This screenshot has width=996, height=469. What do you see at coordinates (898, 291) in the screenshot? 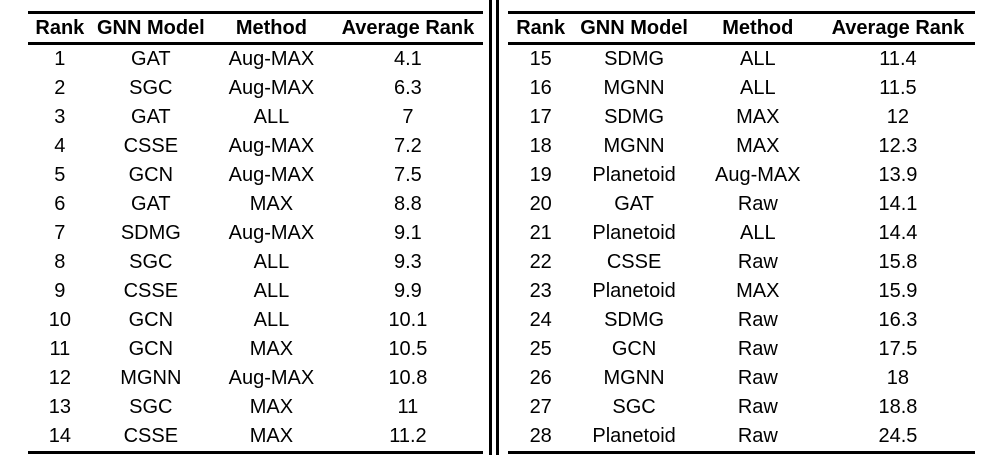
I see `cell-average-rank: 15.9` at bounding box center [898, 291].